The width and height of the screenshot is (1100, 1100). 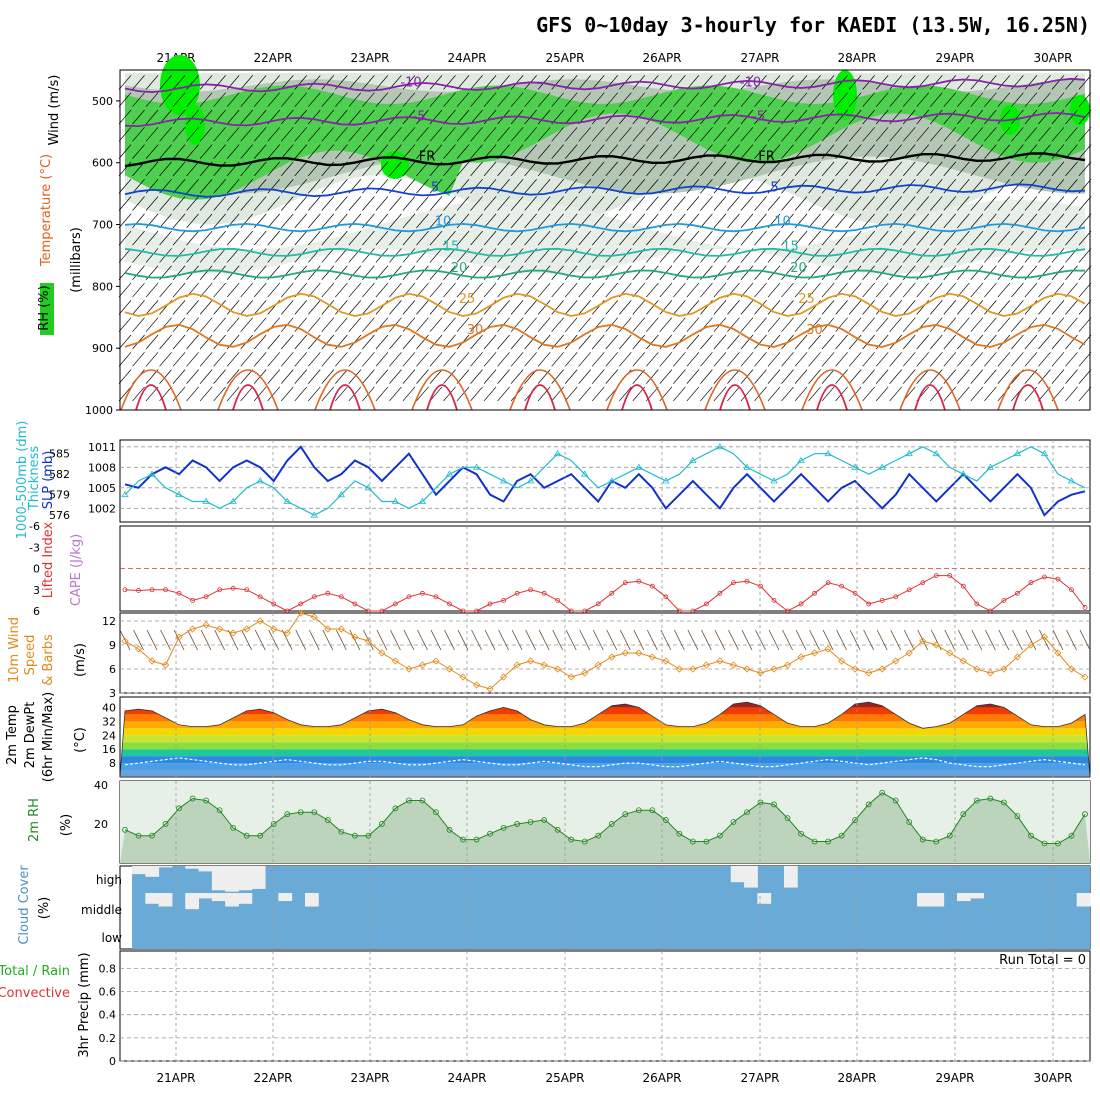 What do you see at coordinates (443, 222) in the screenshot?
I see `contour-label: 10` at bounding box center [443, 222].